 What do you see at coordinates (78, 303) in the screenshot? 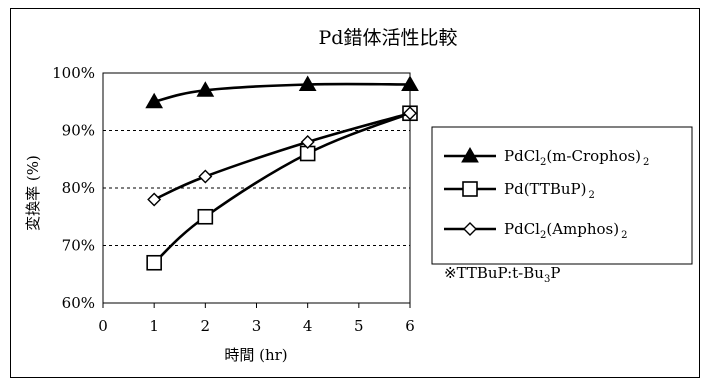
I see `y-tick-label: 60%` at bounding box center [78, 303].